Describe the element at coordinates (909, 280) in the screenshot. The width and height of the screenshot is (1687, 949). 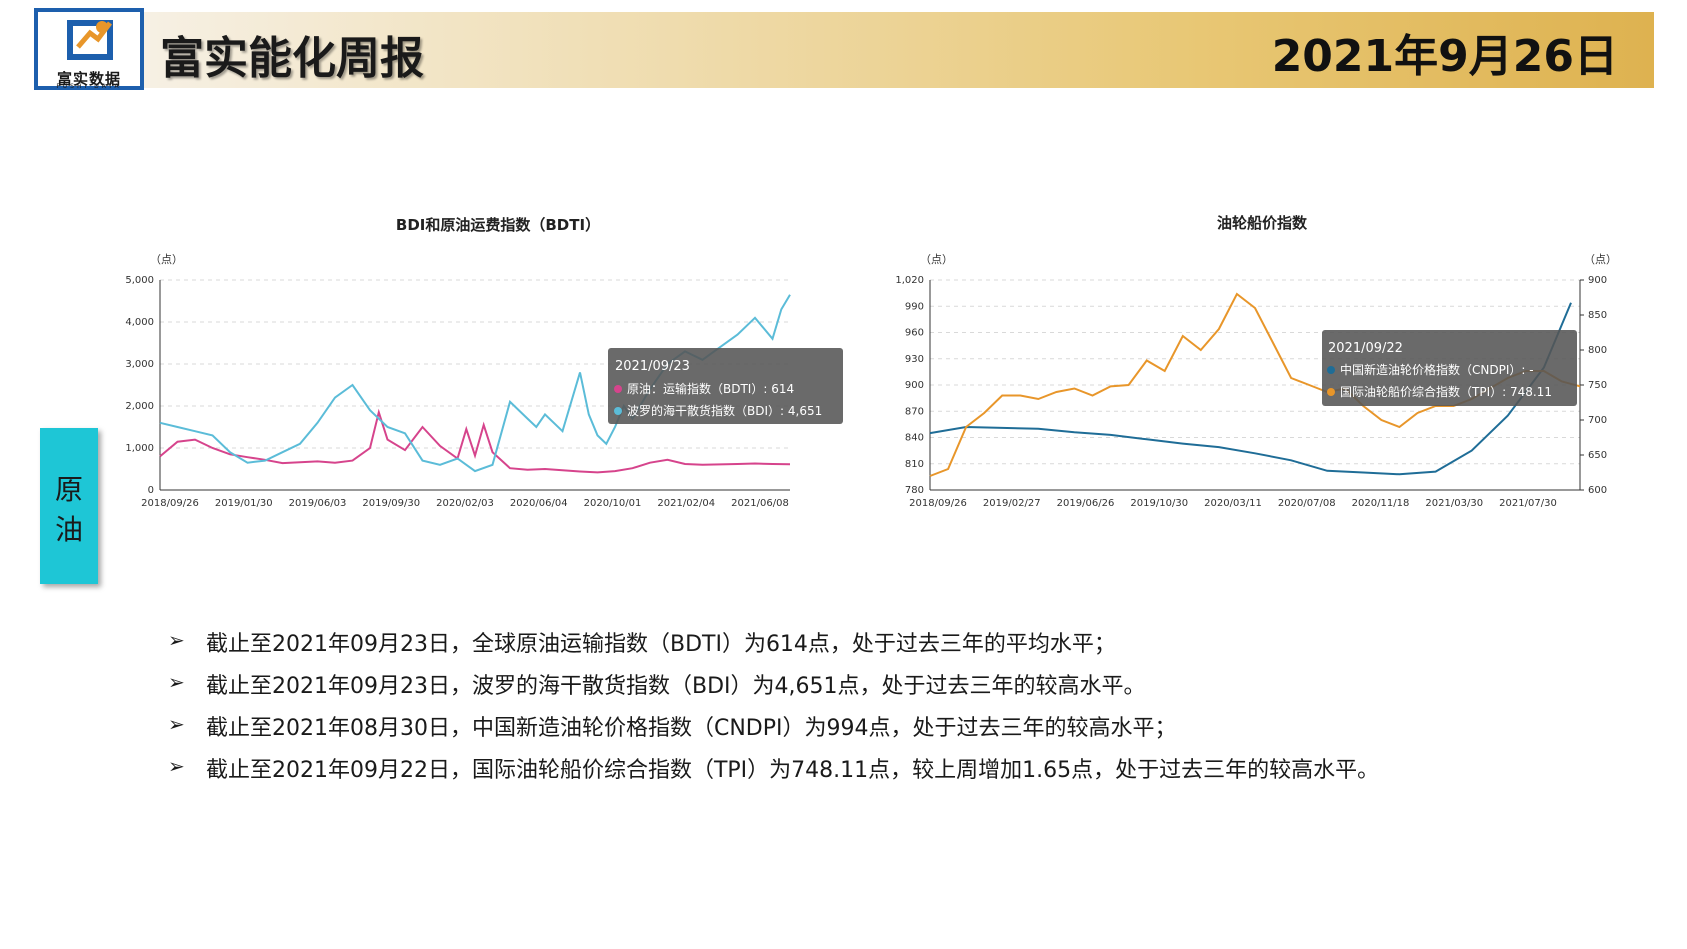
I see `chart2-left-y-tick: 1,020` at that location.